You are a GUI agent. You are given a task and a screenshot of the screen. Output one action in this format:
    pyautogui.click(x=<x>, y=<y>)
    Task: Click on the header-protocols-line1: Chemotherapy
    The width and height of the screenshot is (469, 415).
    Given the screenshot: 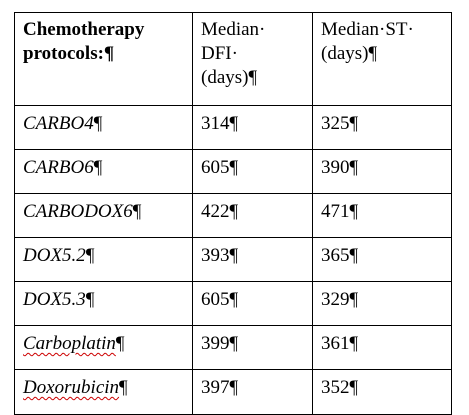 What is the action you would take?
    pyautogui.click(x=84, y=29)
    